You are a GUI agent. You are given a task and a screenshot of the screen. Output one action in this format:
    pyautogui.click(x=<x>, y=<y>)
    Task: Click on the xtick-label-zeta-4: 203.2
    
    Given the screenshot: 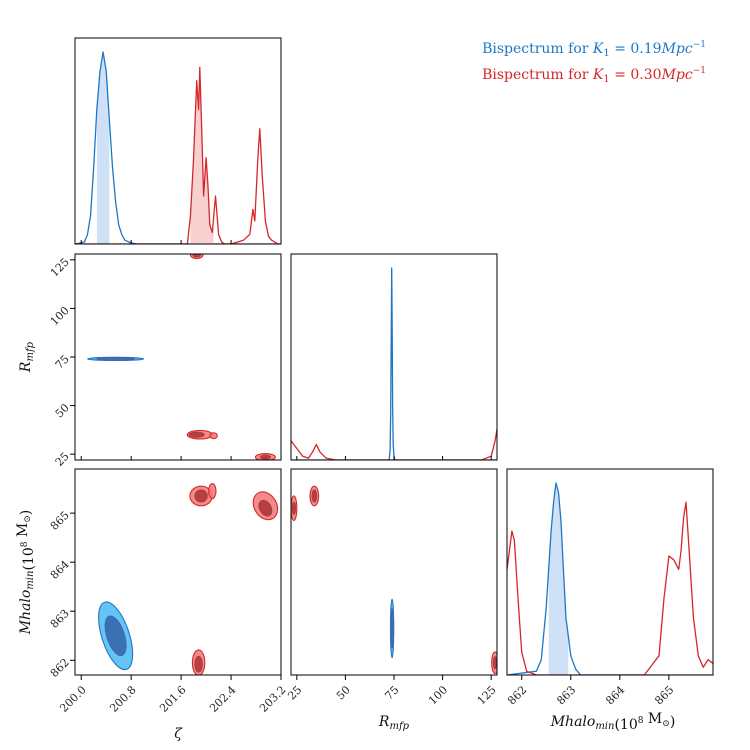 What is the action you would take?
    pyautogui.click(x=272, y=698)
    